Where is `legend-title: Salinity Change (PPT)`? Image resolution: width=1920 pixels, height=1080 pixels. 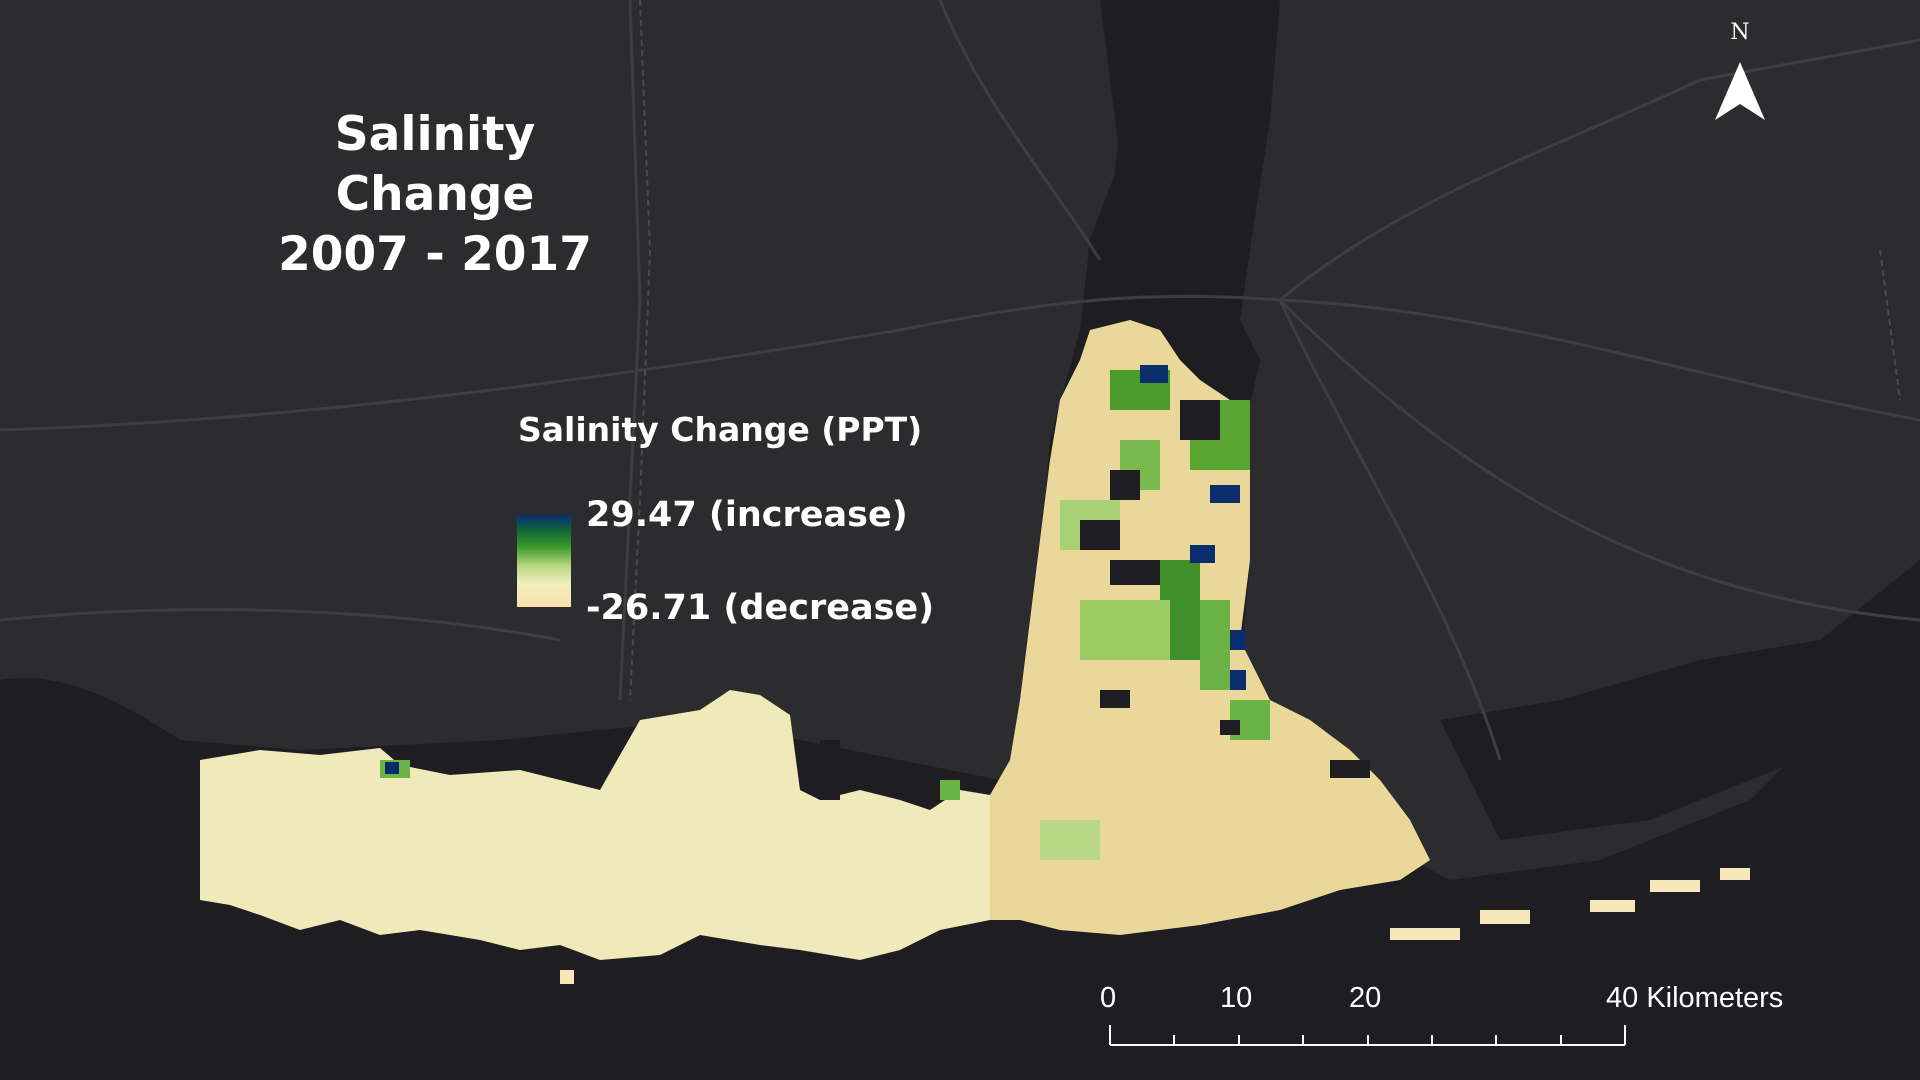
legend-title: Salinity Change (PPT) is located at coordinates (720, 429).